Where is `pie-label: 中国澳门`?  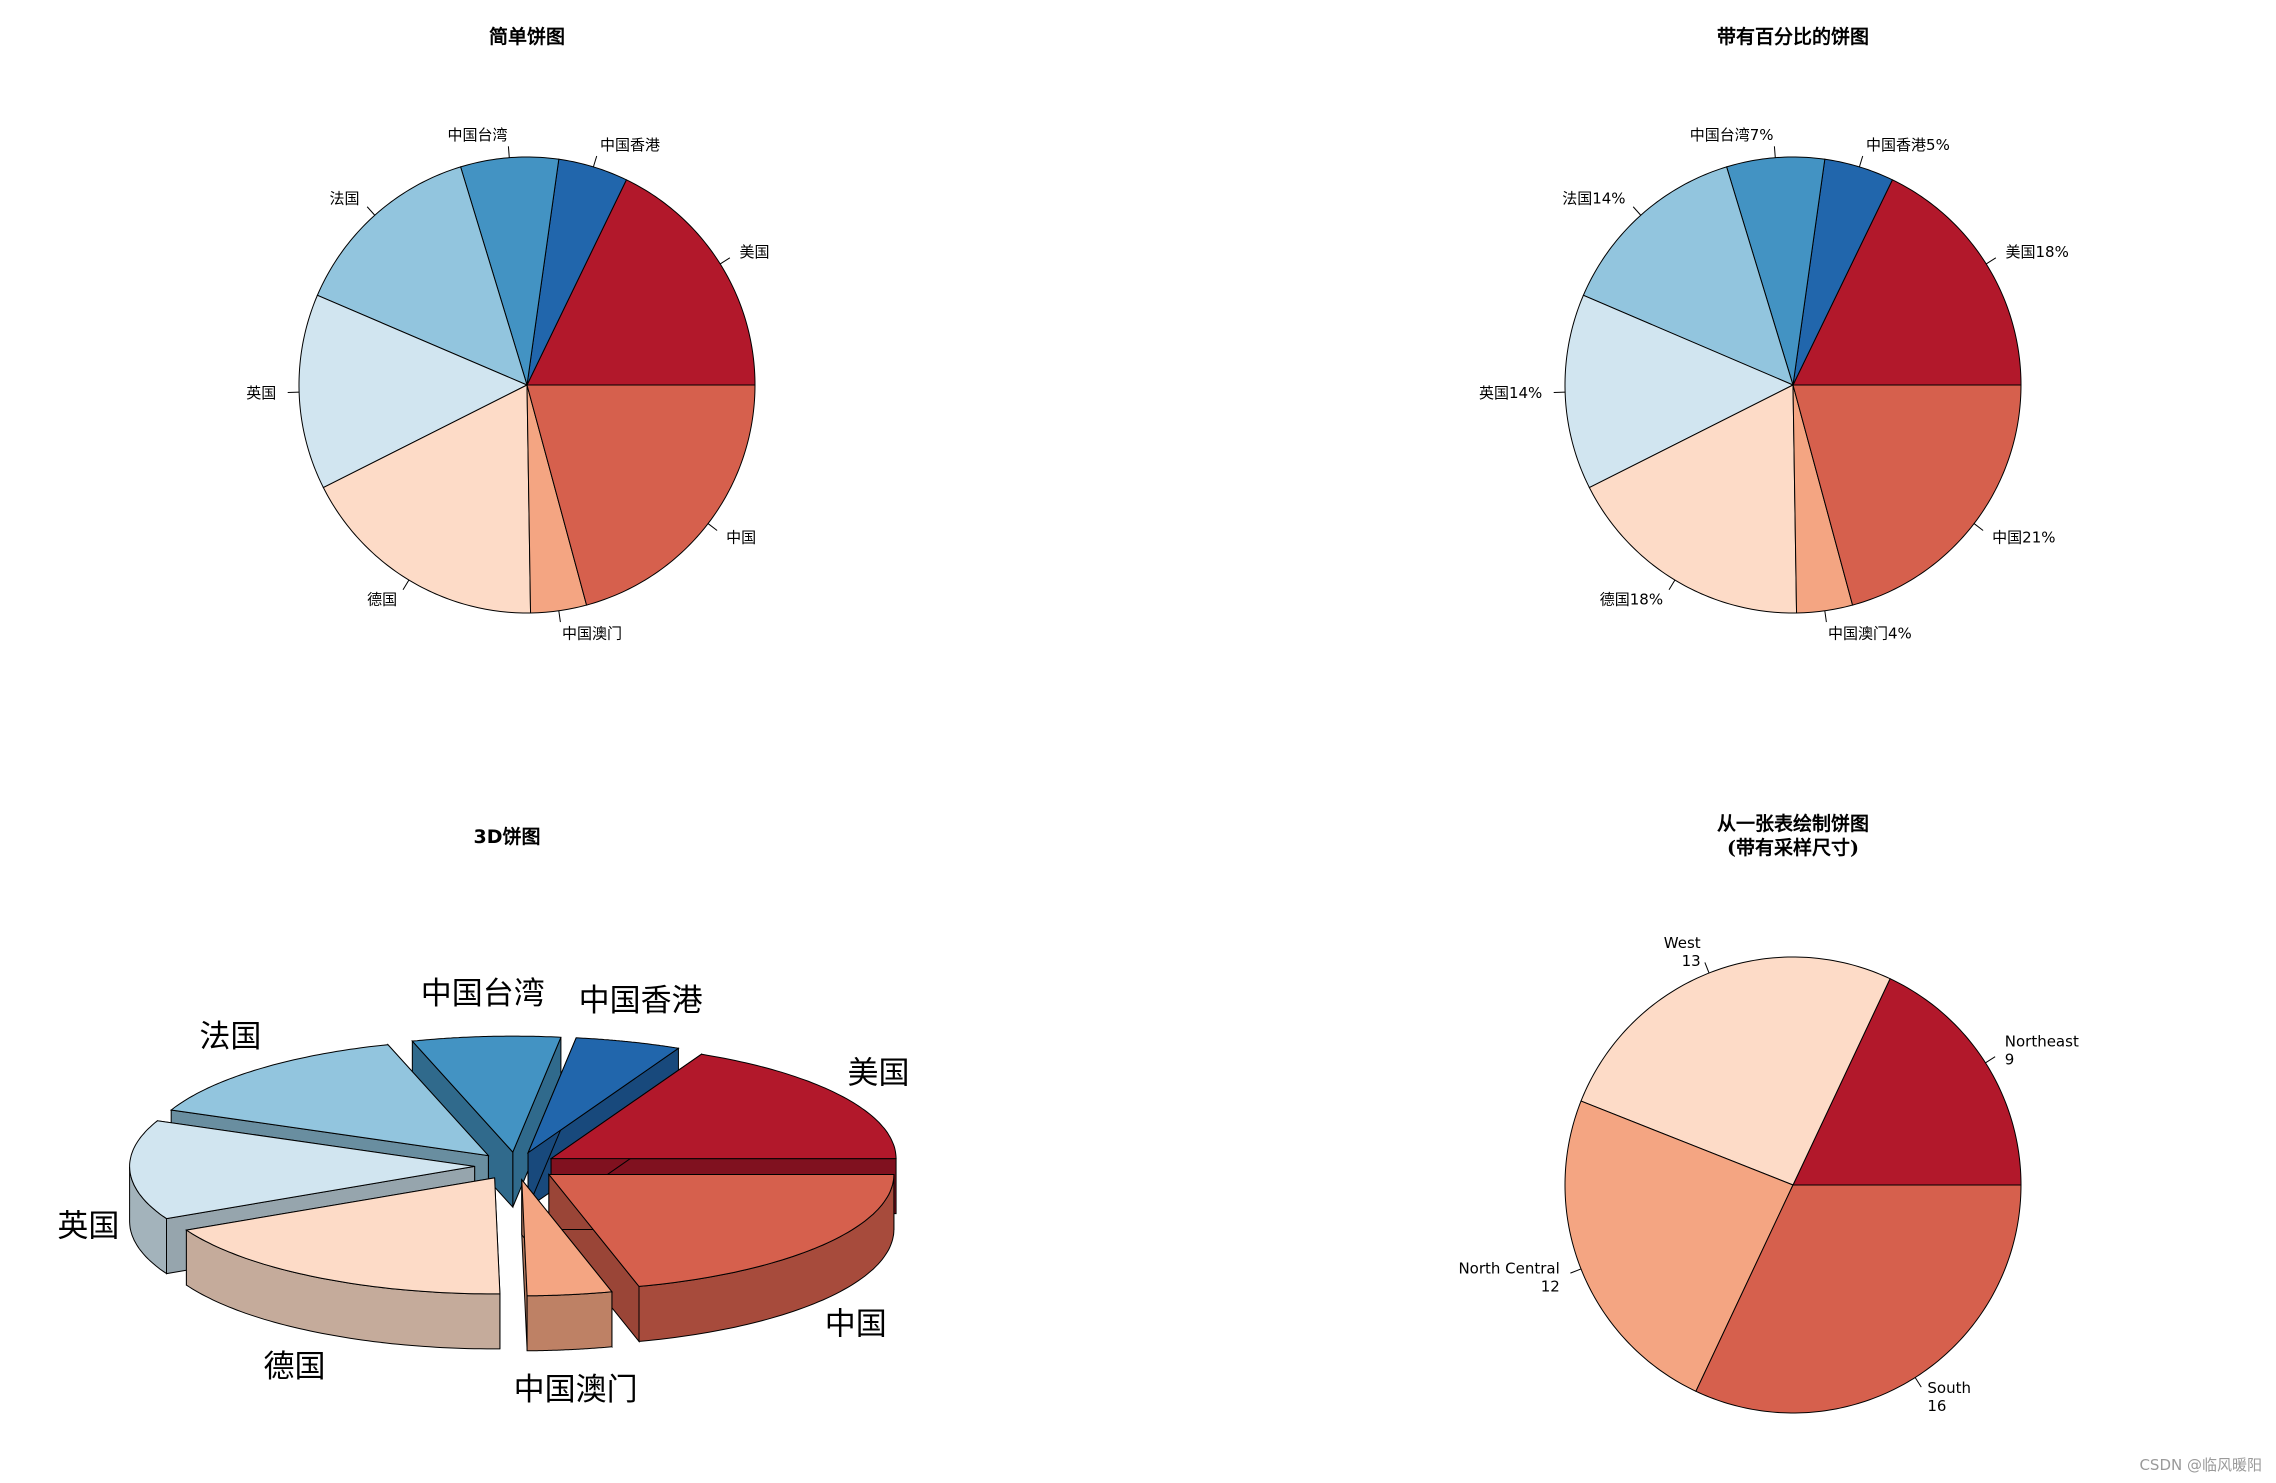
pie-label: 中国澳门 is located at coordinates (592, 633).